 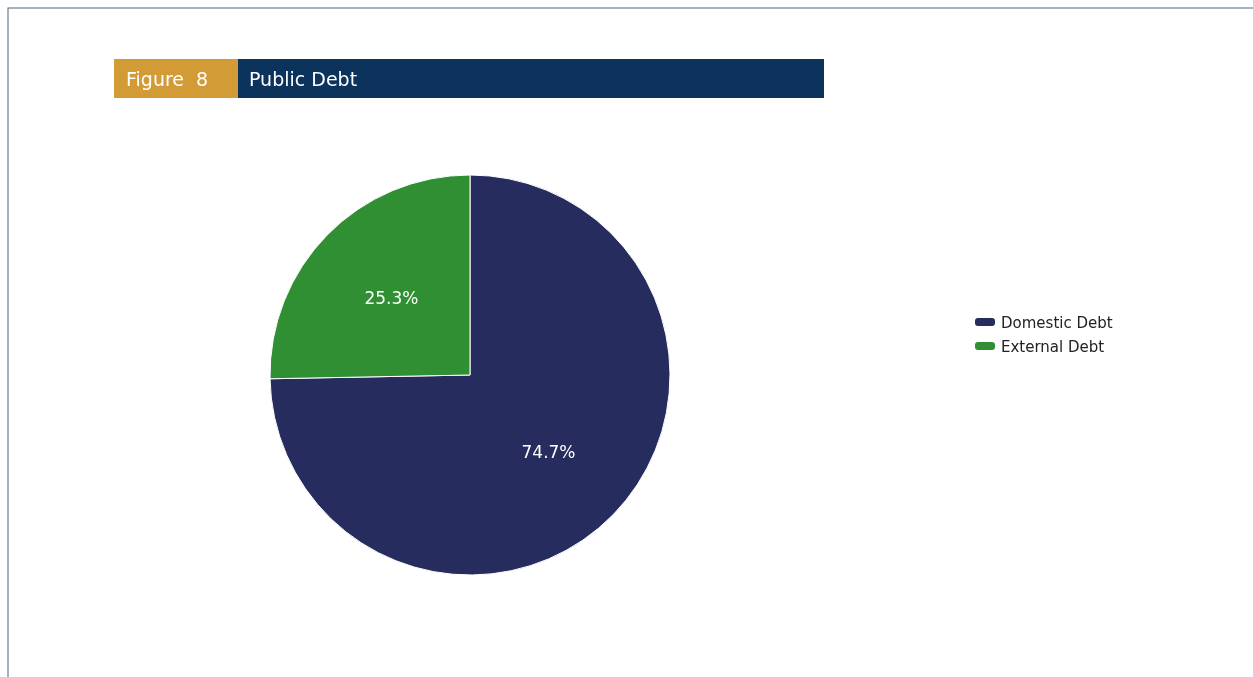 What do you see at coordinates (167, 79) in the screenshot?
I see `caption: Figure 8` at bounding box center [167, 79].